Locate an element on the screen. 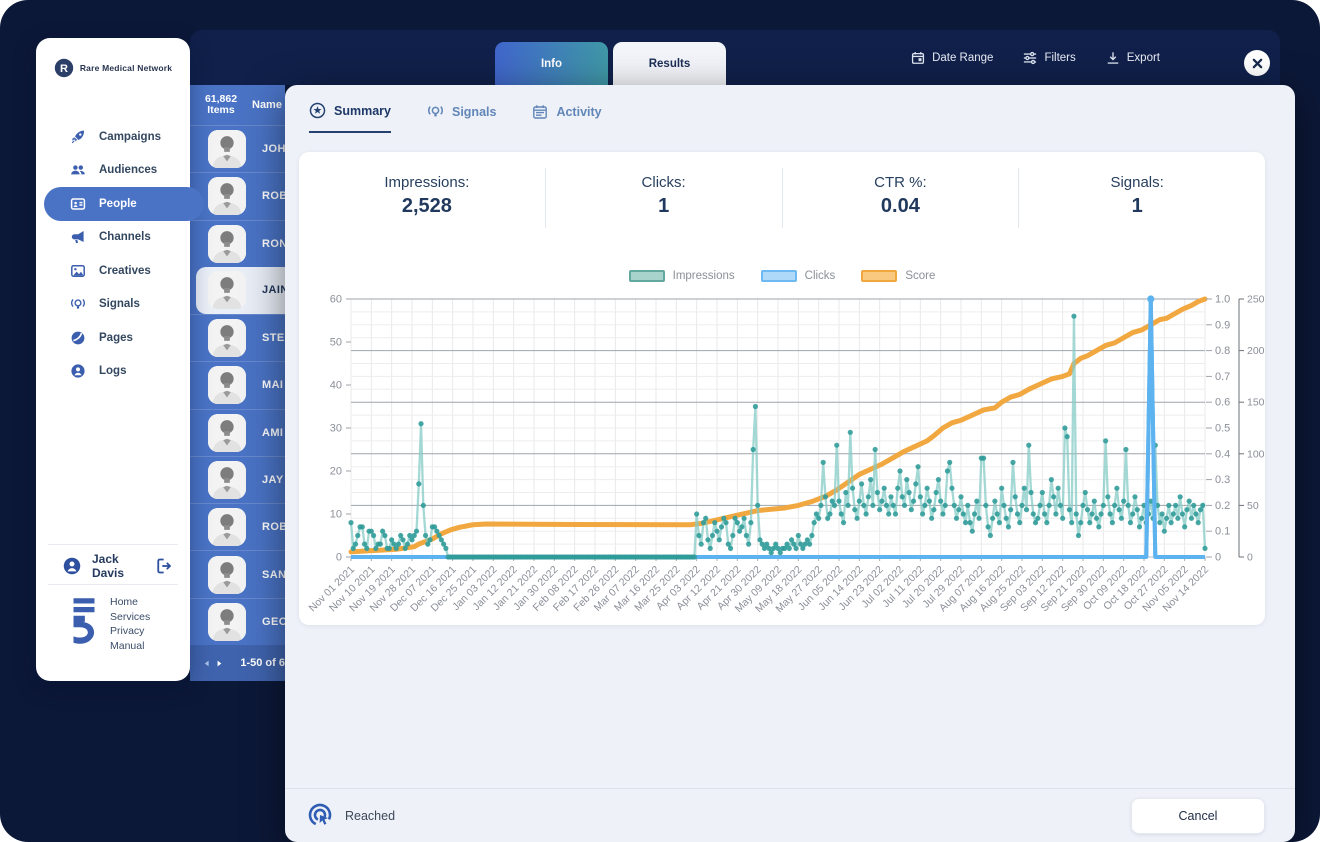 Image resolution: width=1320 pixels, height=842 pixels. sidebar-item-label: People is located at coordinates (118, 203).